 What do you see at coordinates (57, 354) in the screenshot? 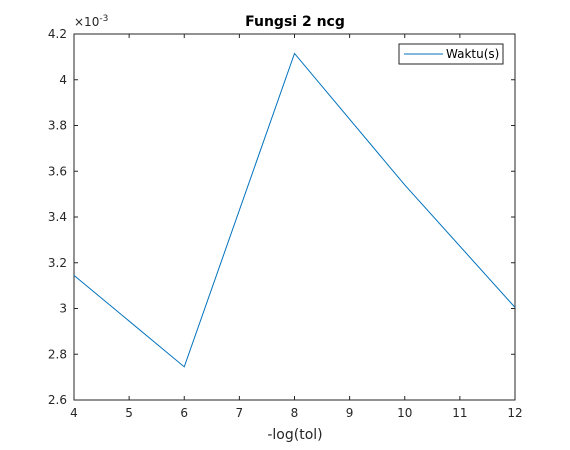
I see `y-tick-label: 2.8` at bounding box center [57, 354].